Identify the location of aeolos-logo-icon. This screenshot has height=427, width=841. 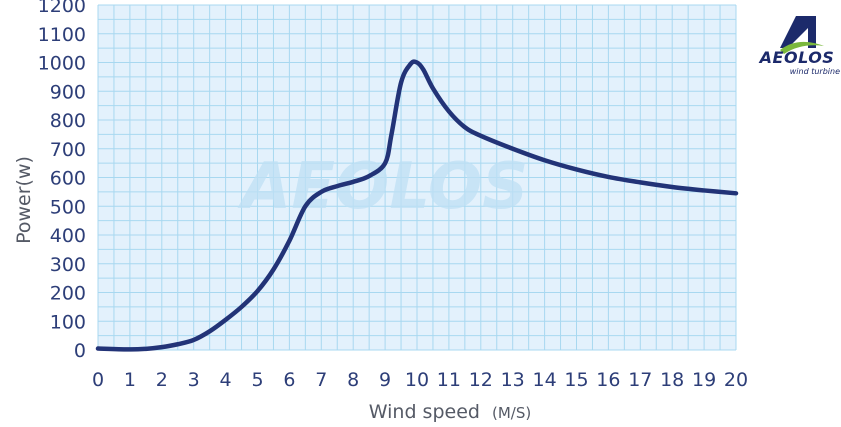
(802, 35).